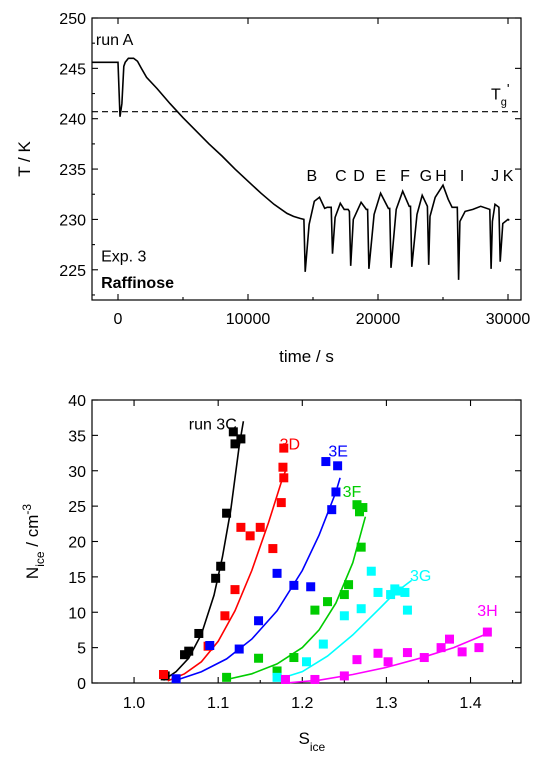  Describe the element at coordinates (77, 472) in the screenshot. I see `y-tick-label: 30` at that location.